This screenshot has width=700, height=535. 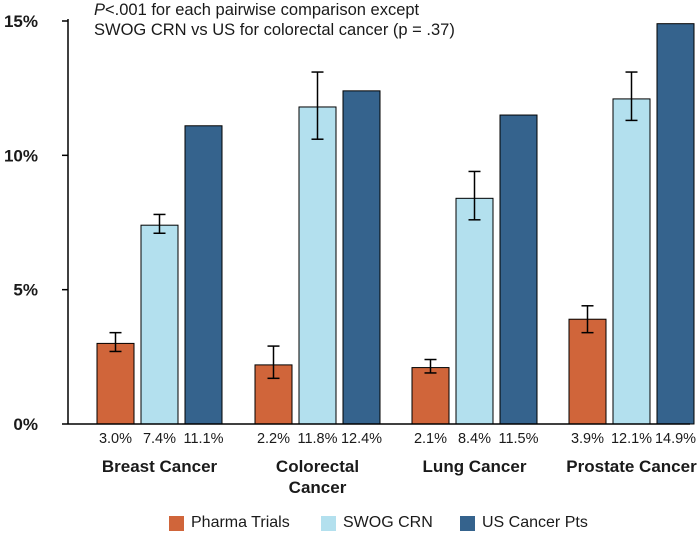 I want to click on legend-label-us-cancer-pts: US Cancer Pts, so click(x=535, y=522).